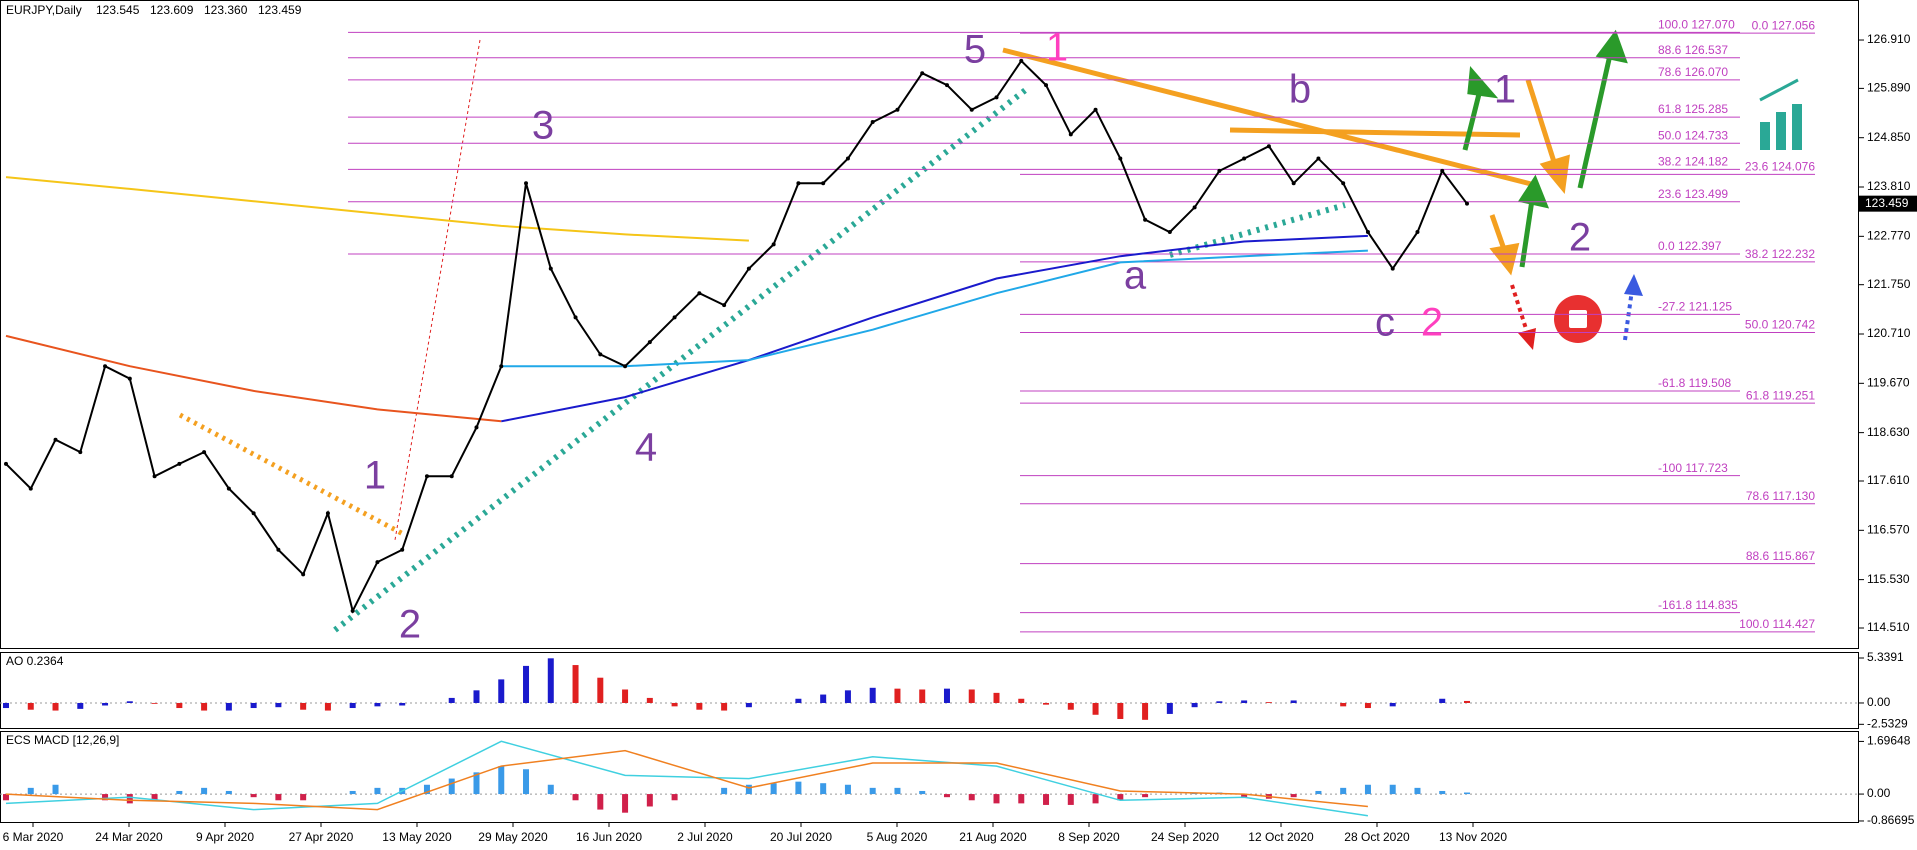 The height and width of the screenshot is (850, 1917). I want to click on y-tick-label: 120.710, so click(1889, 333).